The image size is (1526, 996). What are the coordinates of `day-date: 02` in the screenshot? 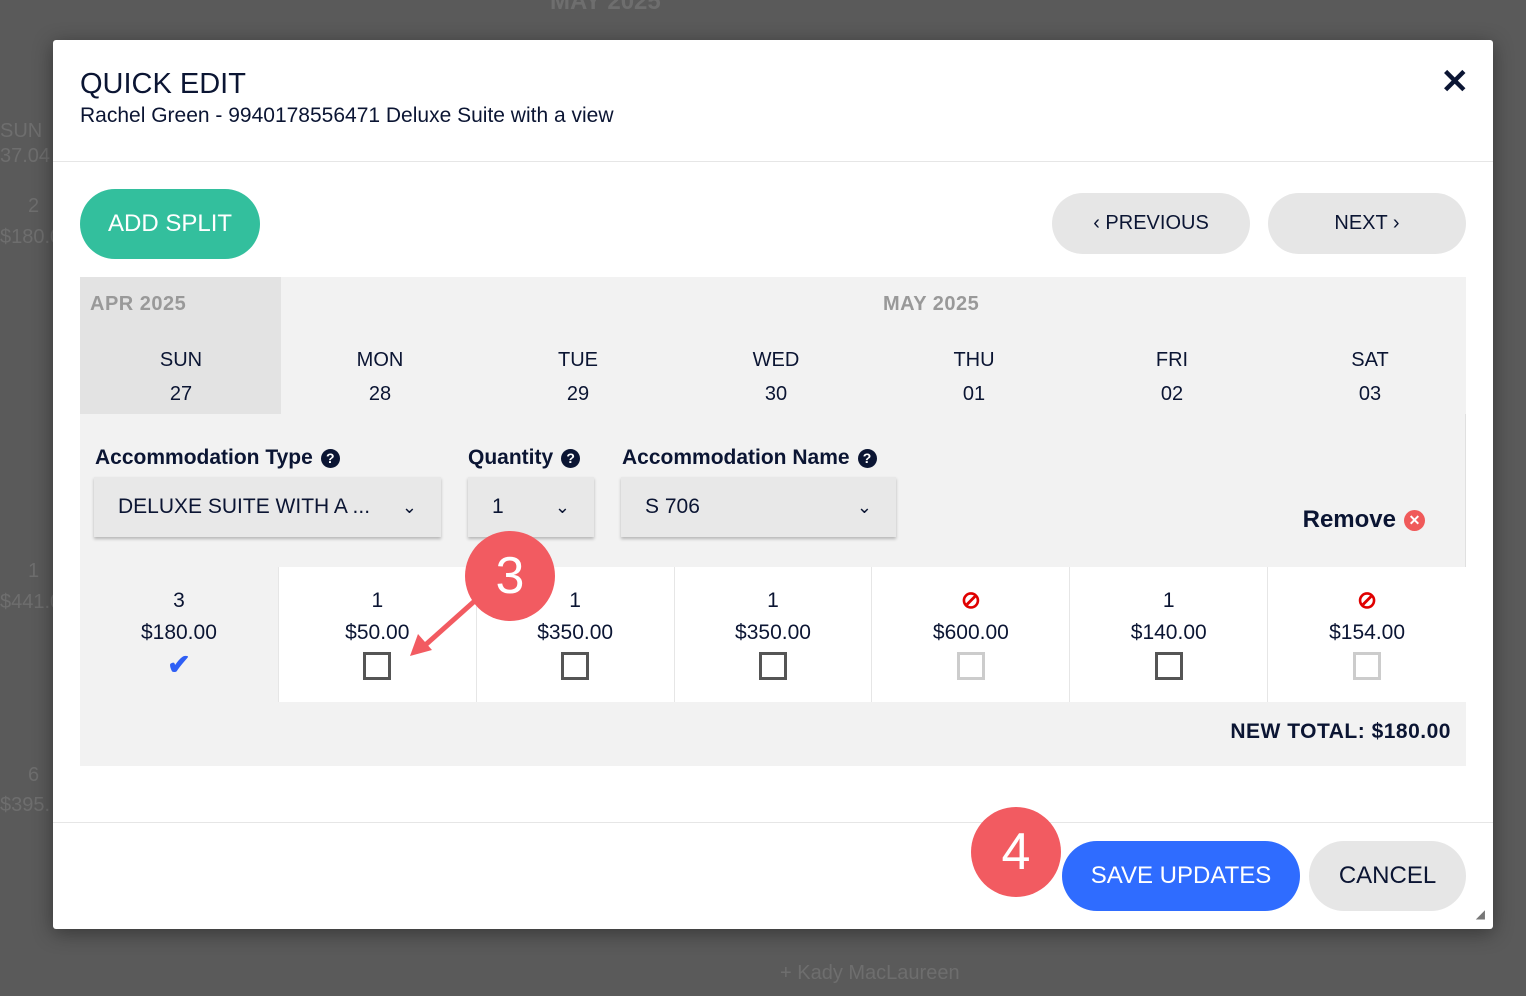 It's located at (1172, 394).